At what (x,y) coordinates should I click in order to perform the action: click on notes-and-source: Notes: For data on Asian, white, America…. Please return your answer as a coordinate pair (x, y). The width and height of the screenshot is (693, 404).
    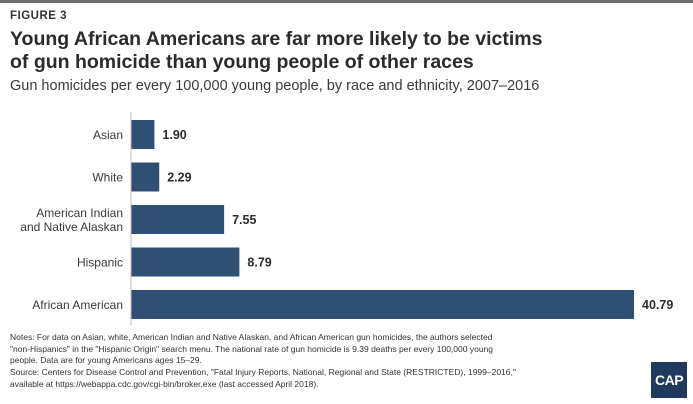
    Looking at the image, I should click on (325, 361).